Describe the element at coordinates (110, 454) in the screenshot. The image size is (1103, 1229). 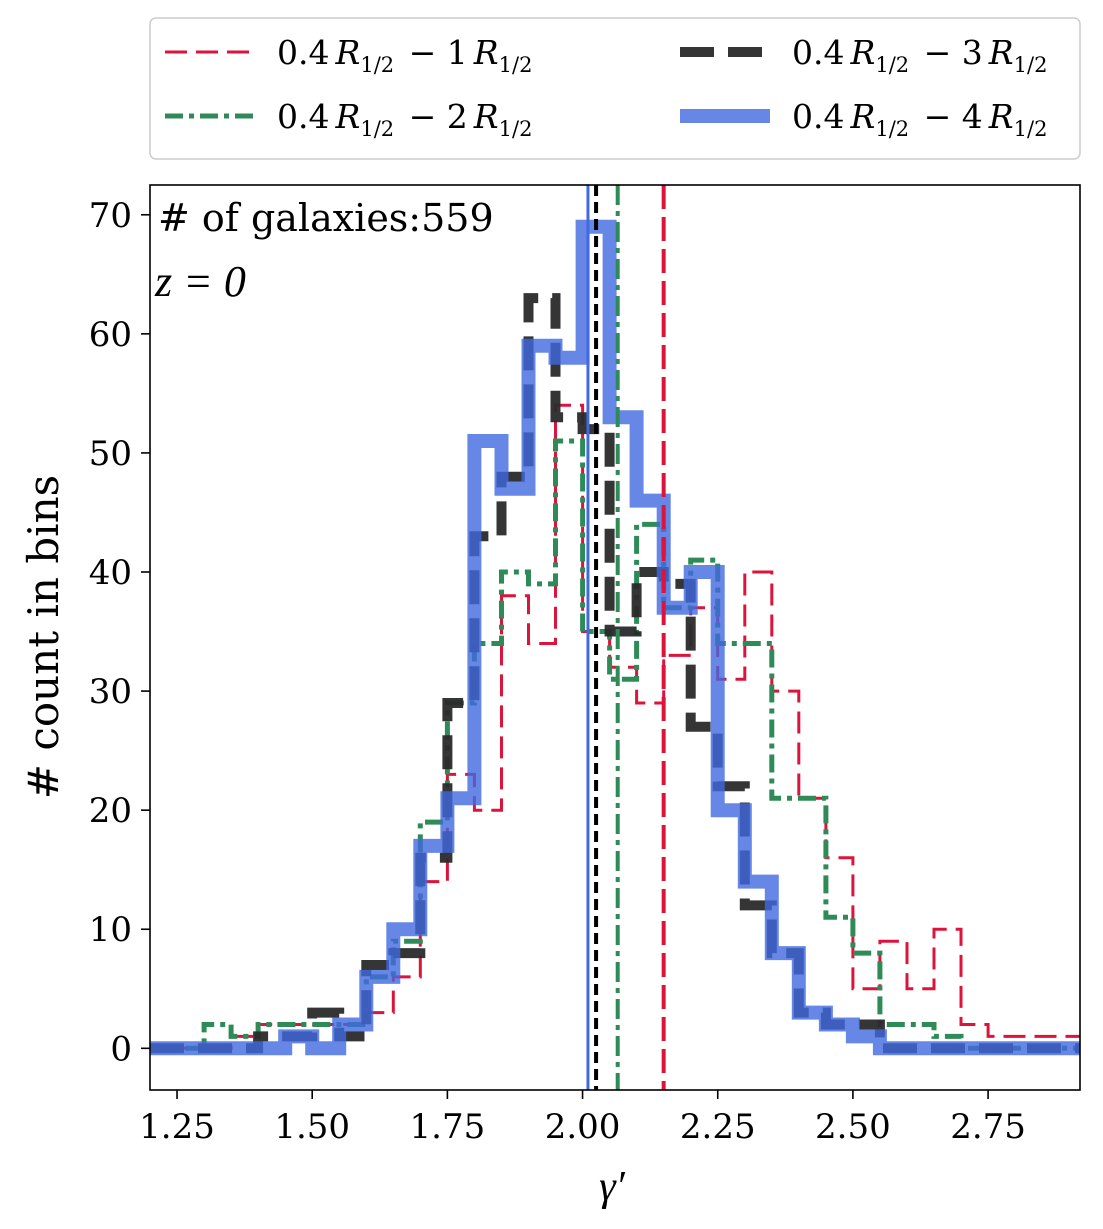
I see `y-tick-label: 50` at that location.